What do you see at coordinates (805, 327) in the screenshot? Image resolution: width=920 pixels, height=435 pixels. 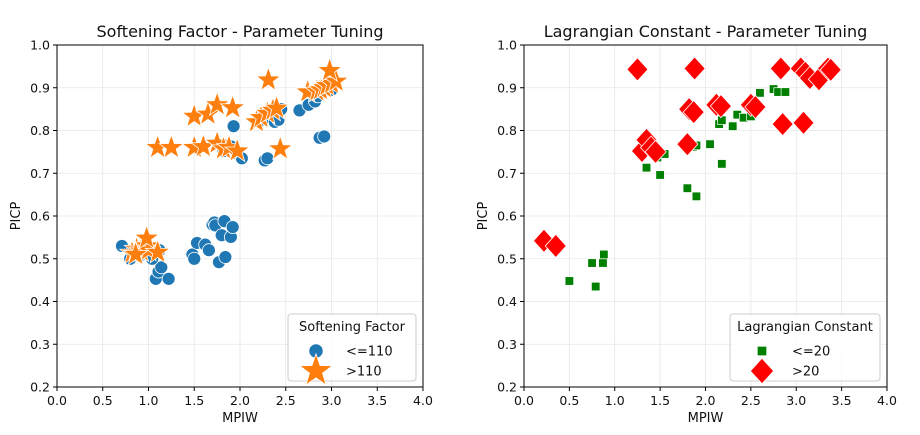 I see `legend-title: Lagrangian Constant` at bounding box center [805, 327].